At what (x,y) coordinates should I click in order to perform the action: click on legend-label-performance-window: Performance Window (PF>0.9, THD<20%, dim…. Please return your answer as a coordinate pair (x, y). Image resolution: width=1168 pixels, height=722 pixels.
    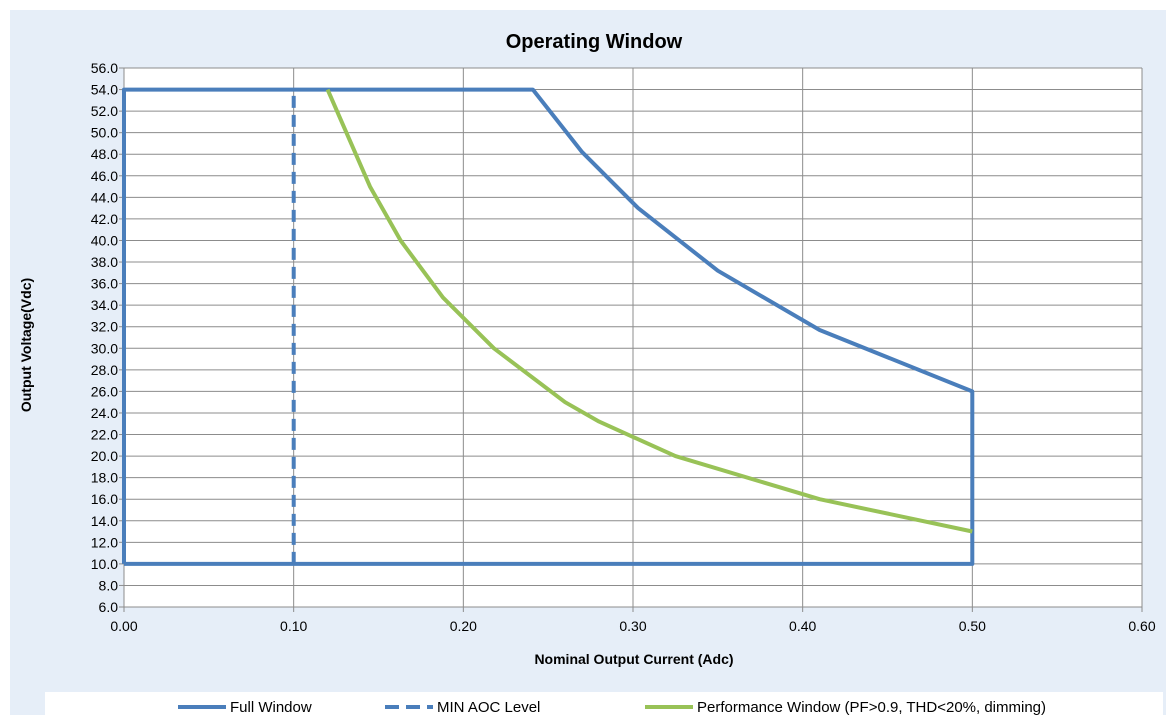
    Looking at the image, I should click on (871, 707).